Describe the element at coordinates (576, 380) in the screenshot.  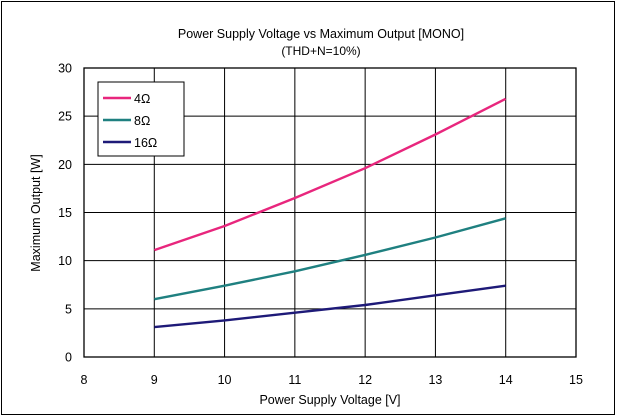
I see `x-tick-label: 15` at that location.